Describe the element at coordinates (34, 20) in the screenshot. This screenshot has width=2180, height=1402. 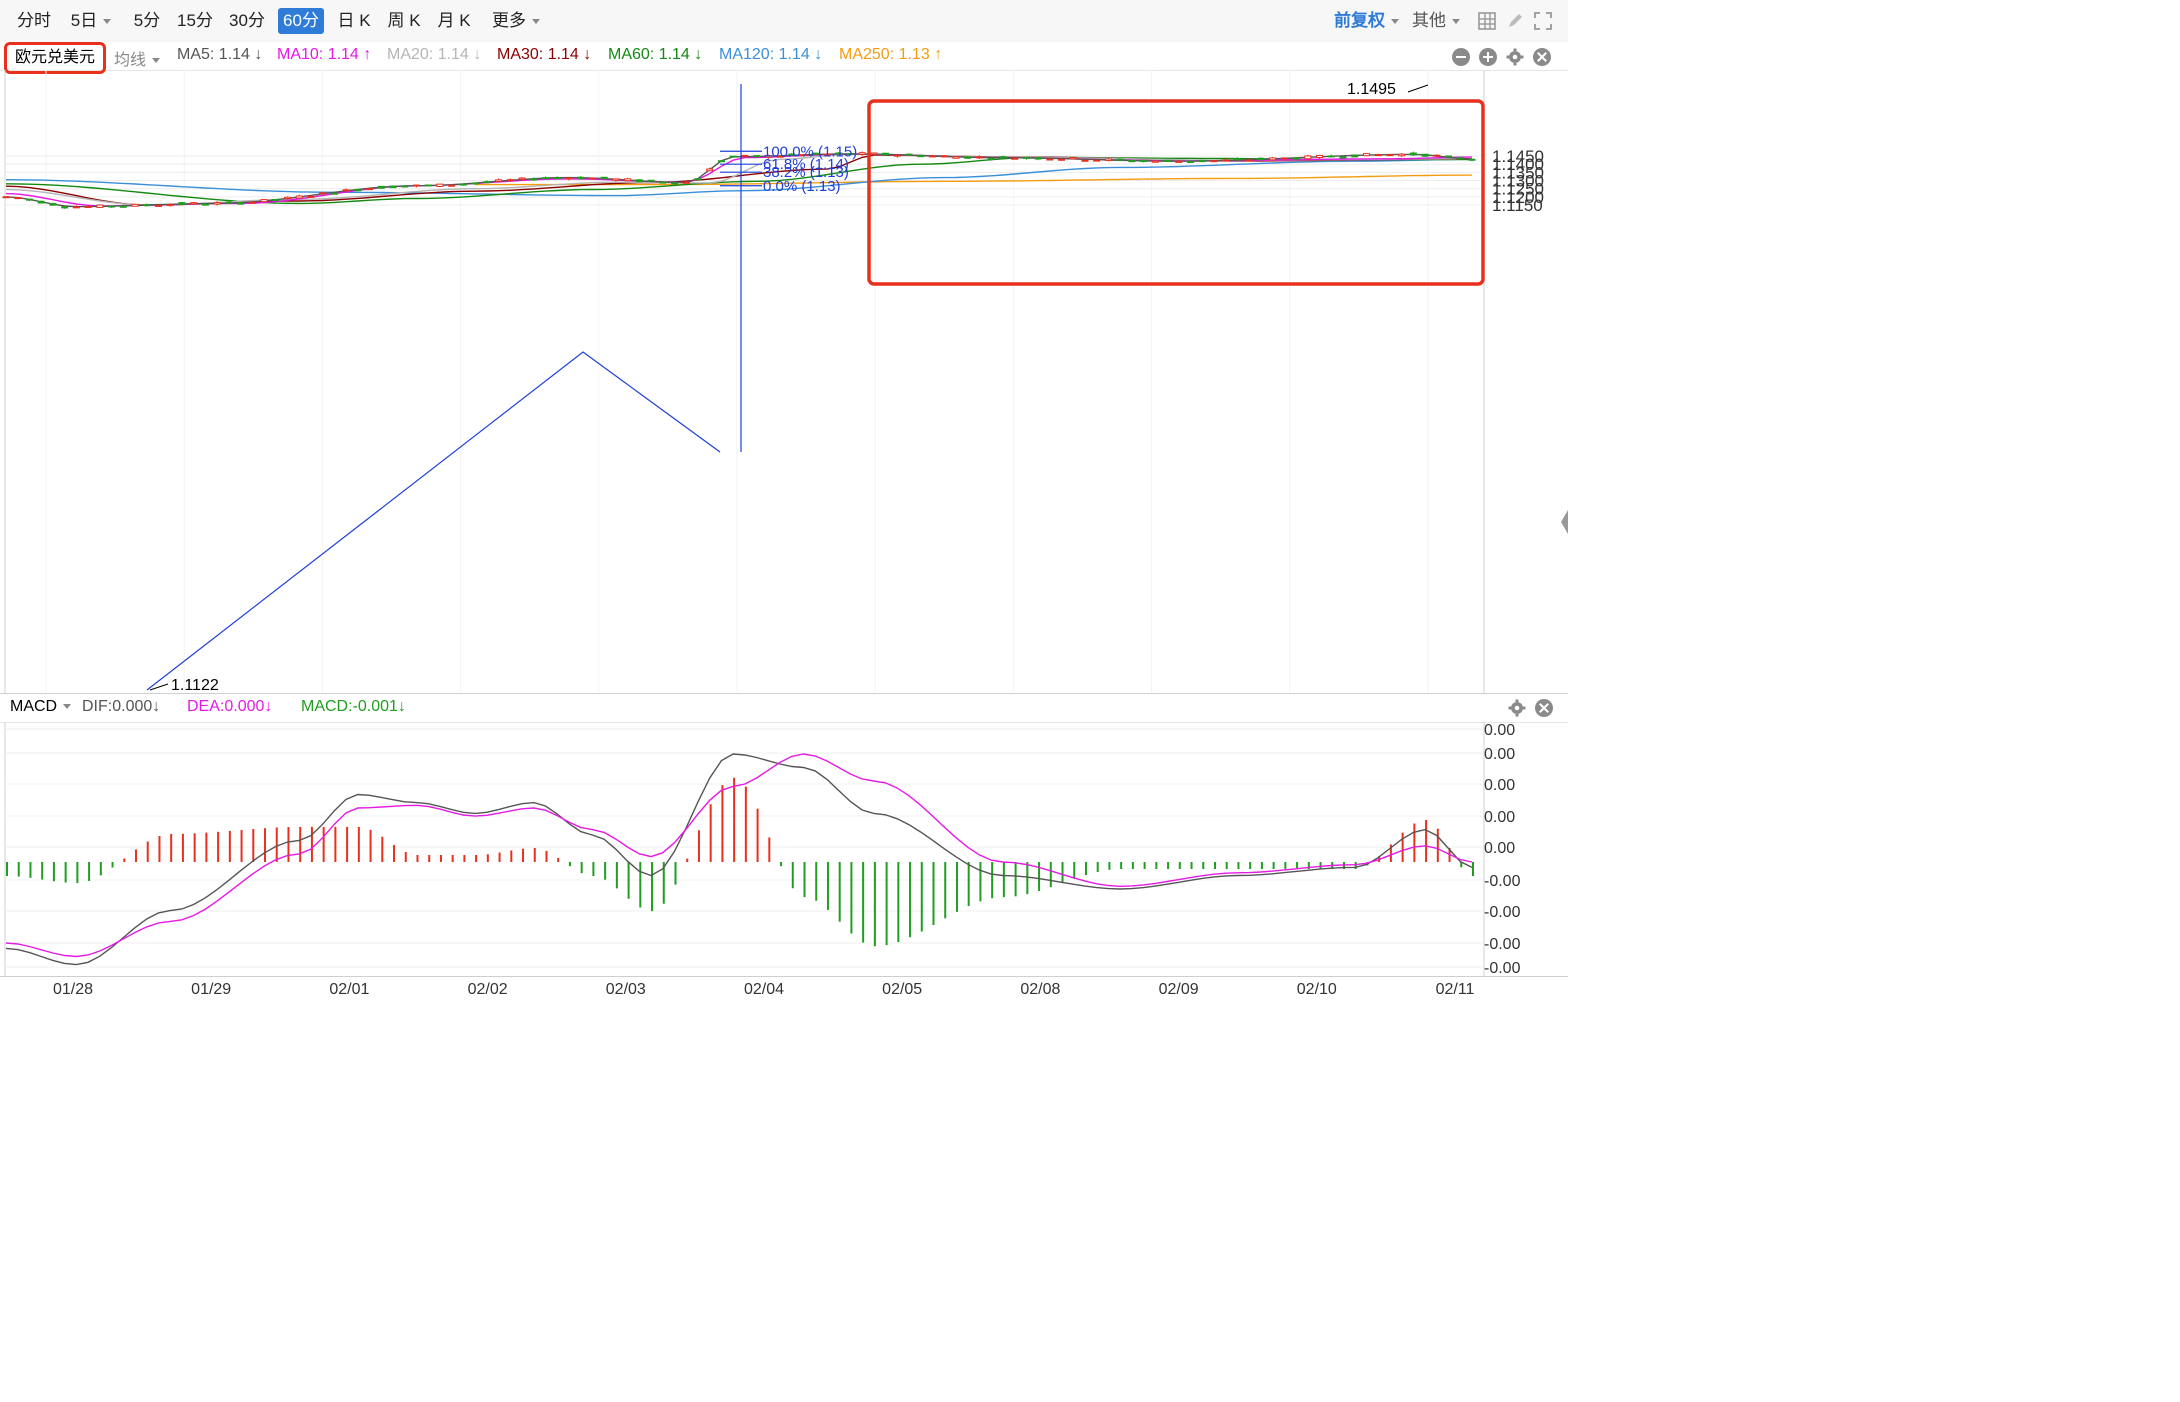
I see `tab-timeshare: 分时` at that location.